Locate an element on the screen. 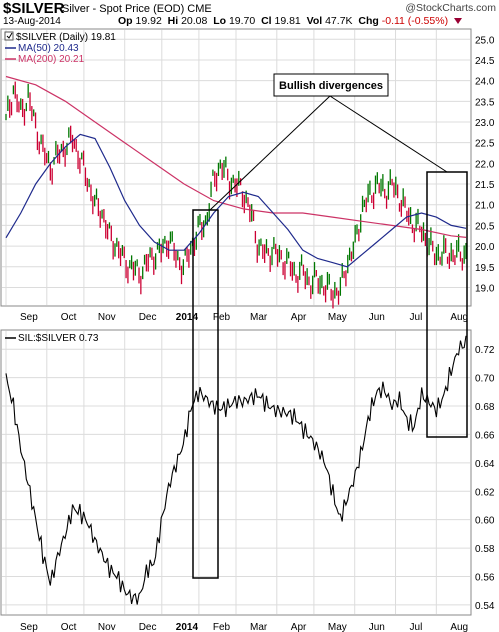  ratio-y-tick: 0.64 is located at coordinates (485, 464).